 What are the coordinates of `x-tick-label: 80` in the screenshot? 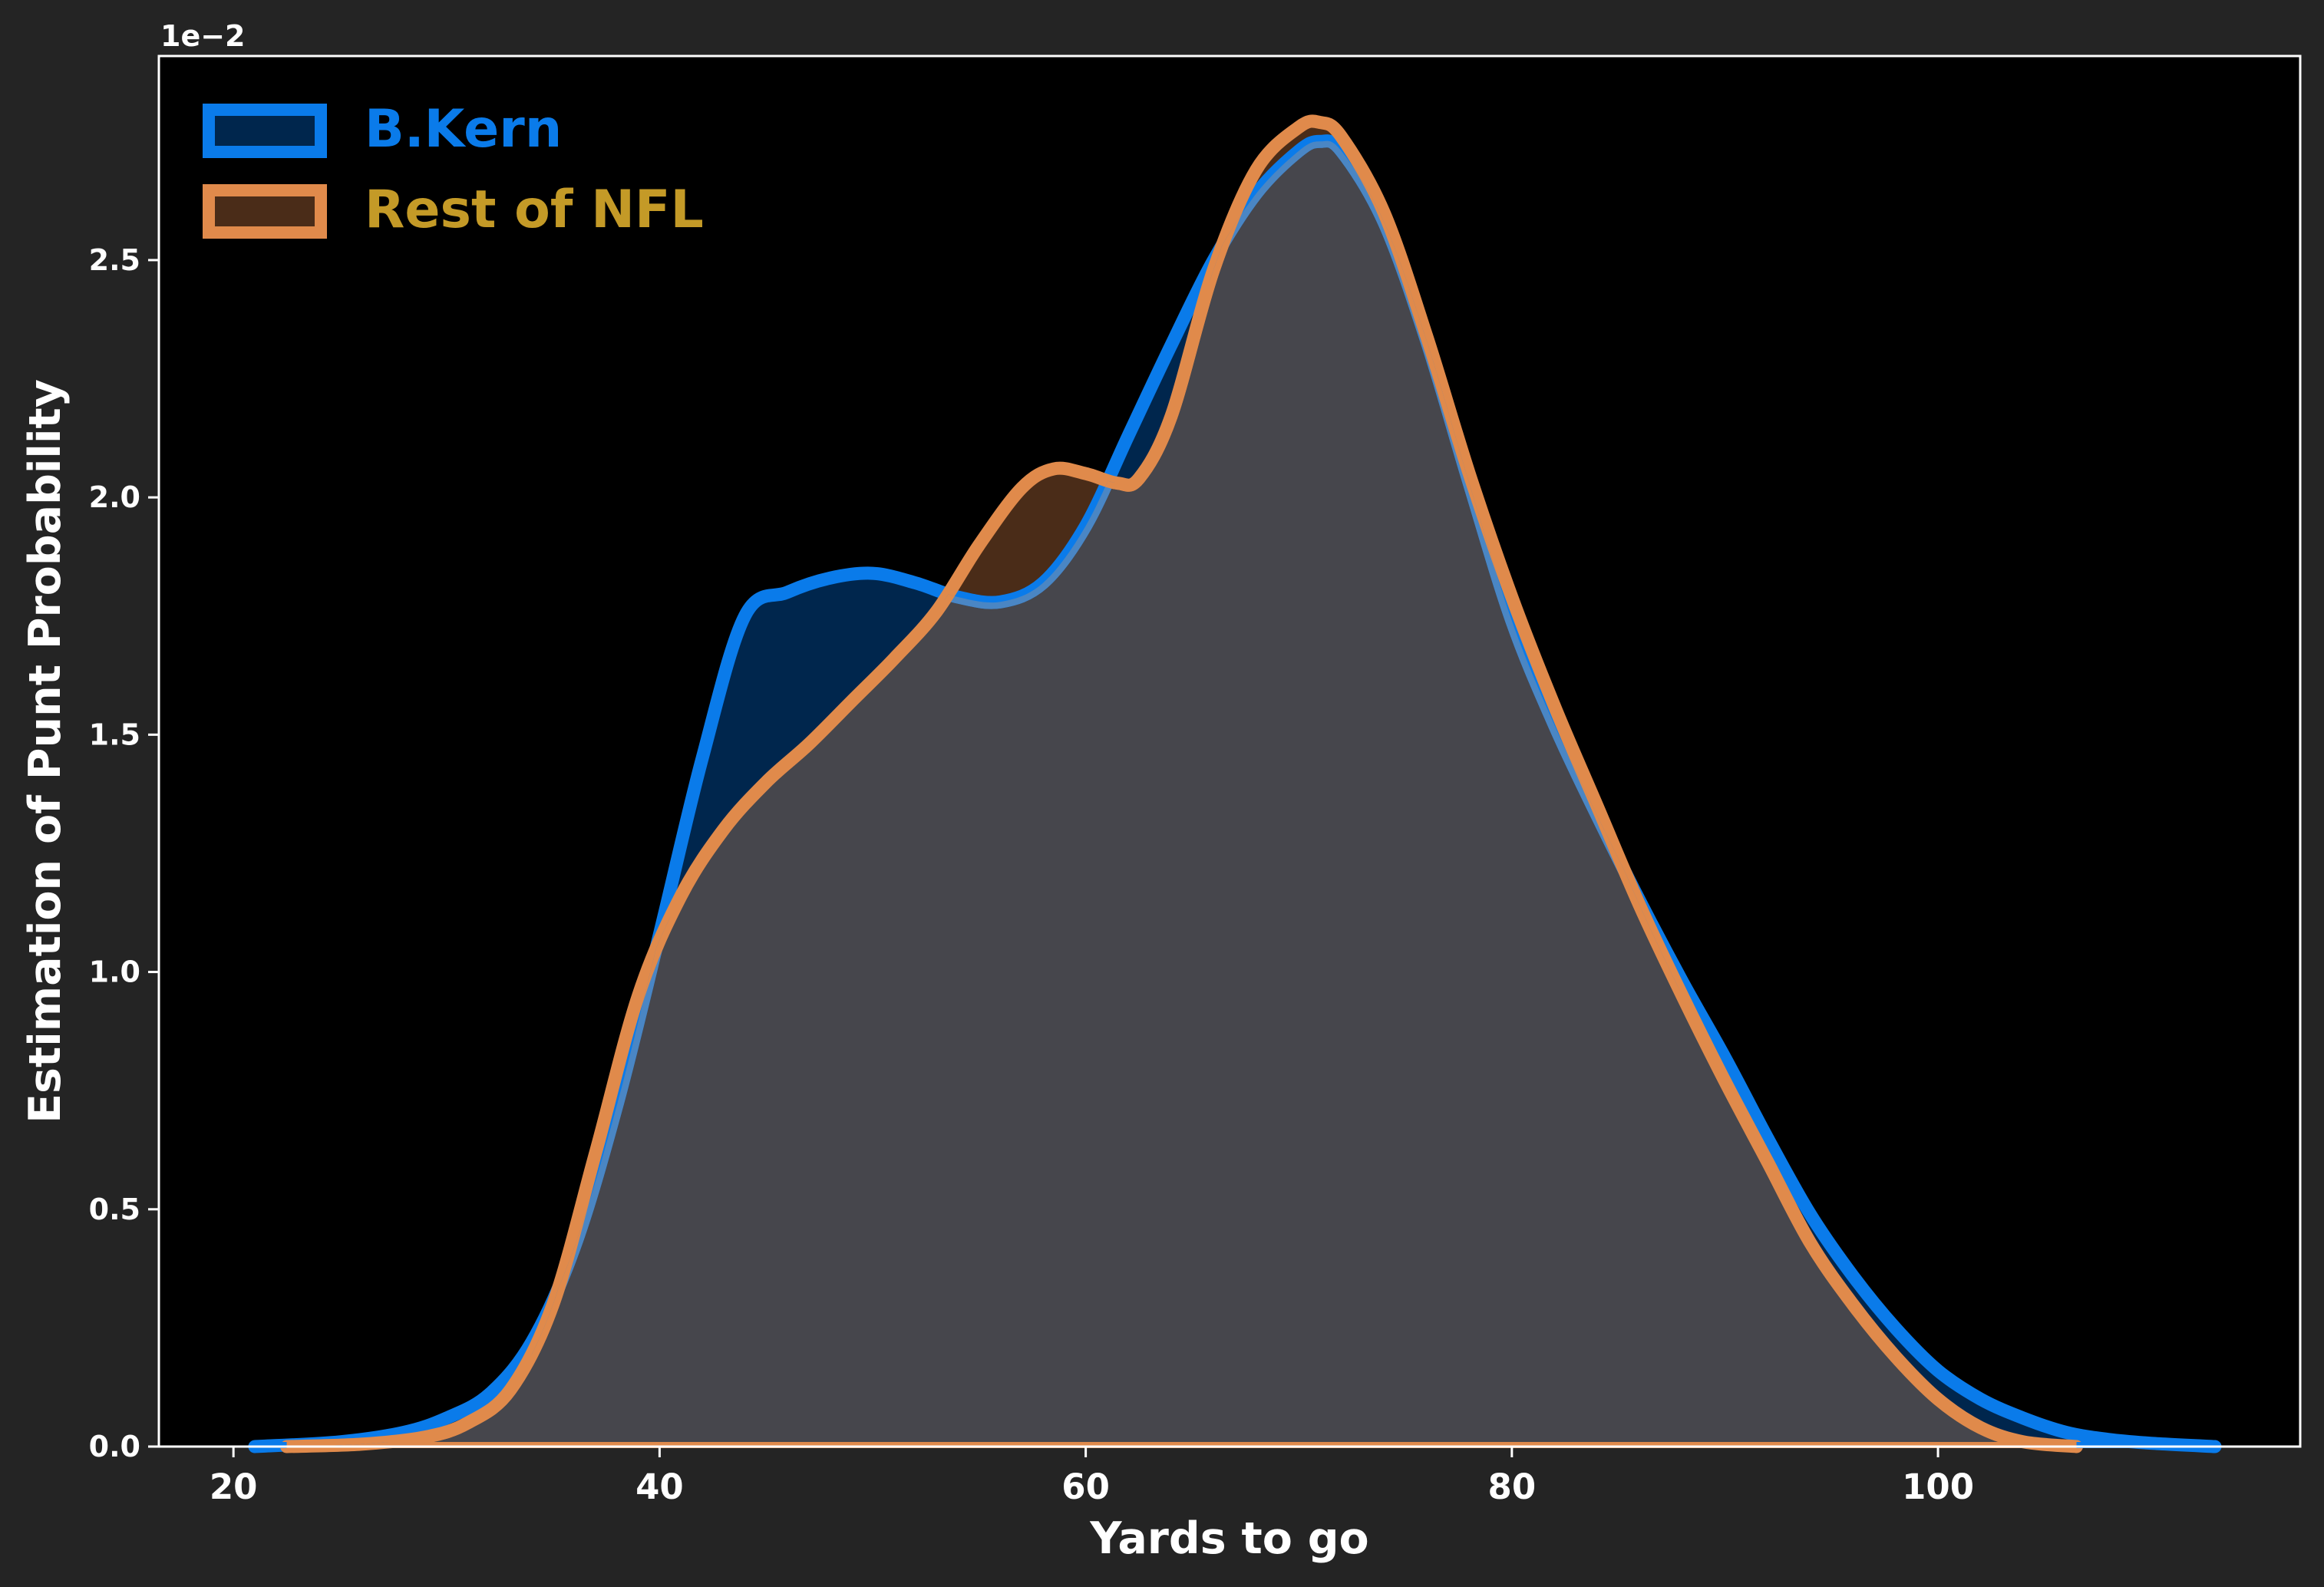 It's located at (1512, 1487).